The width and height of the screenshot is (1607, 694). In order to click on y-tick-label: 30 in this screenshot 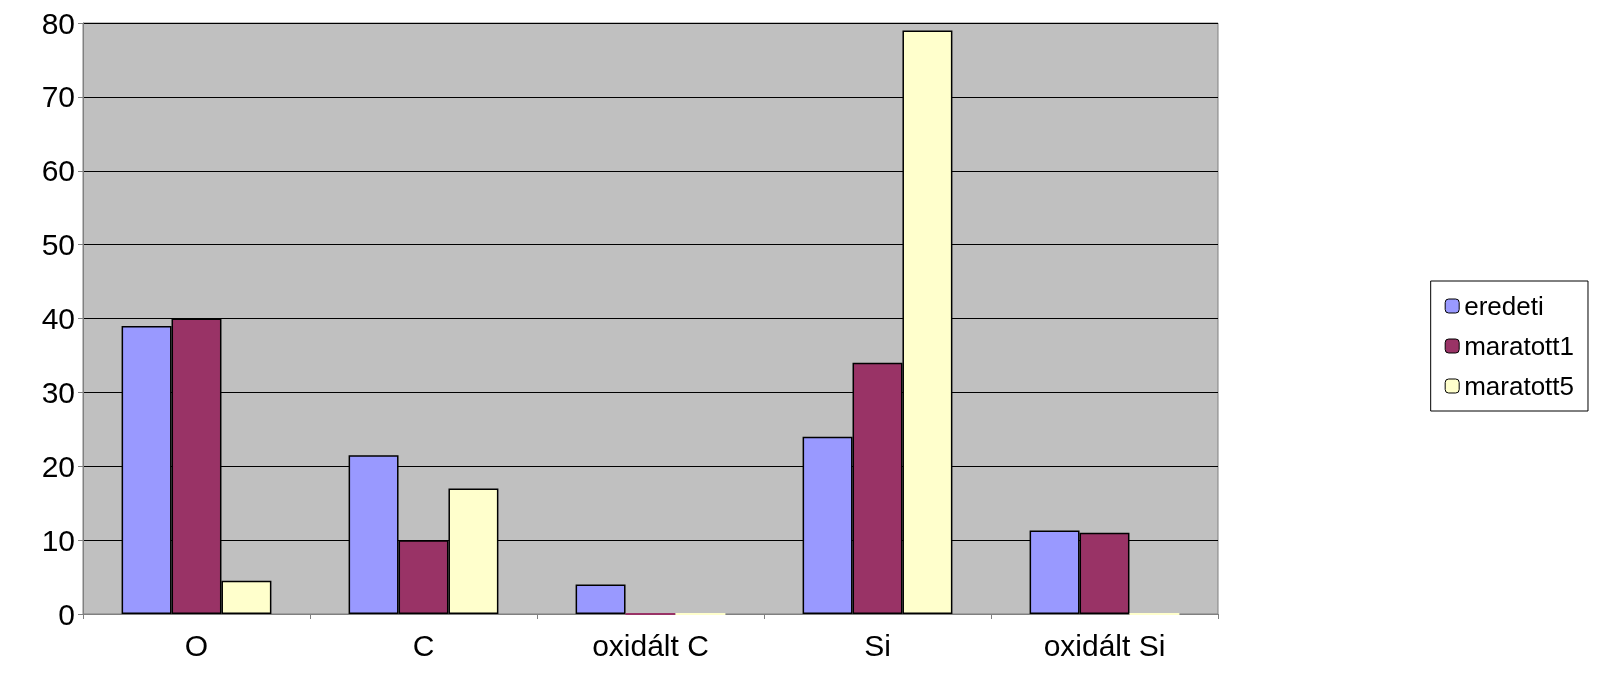, I will do `click(58, 392)`.